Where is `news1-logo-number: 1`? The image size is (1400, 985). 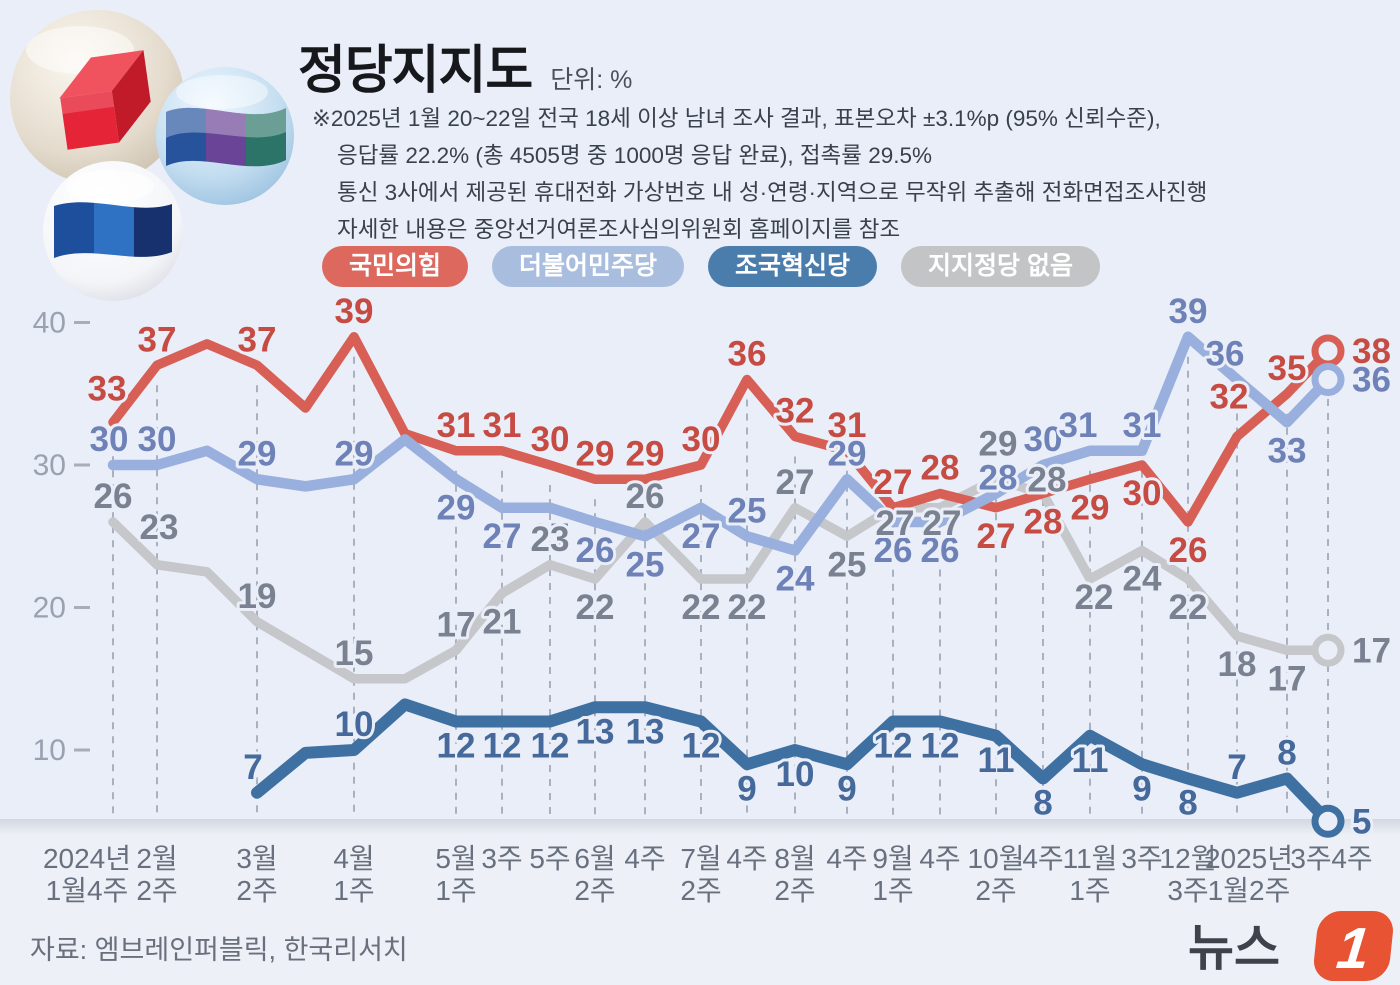 news1-logo-number: 1 is located at coordinates (1353, 948).